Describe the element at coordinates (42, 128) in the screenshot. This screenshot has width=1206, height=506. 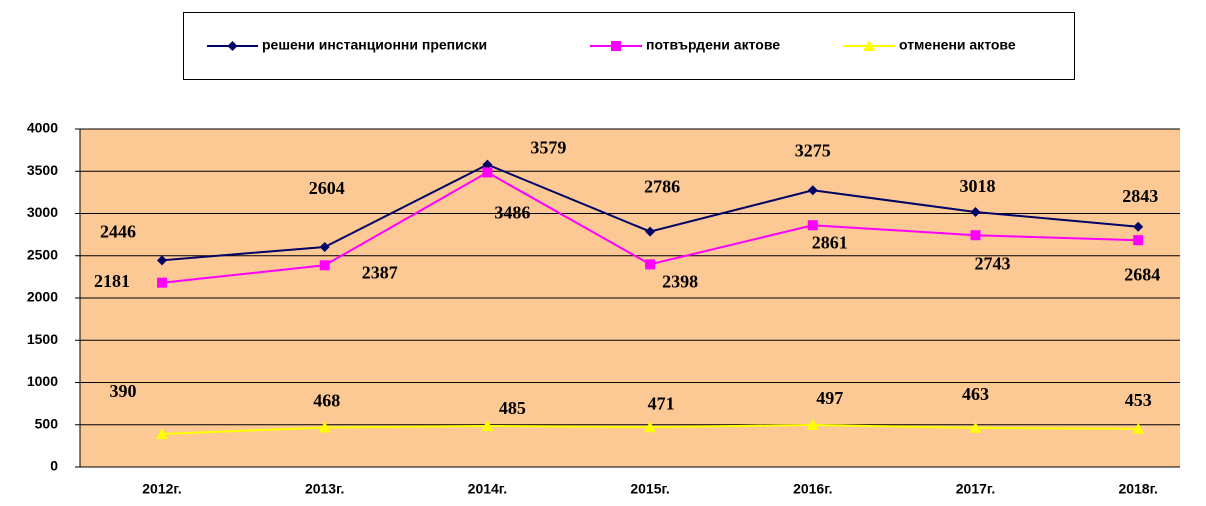
I see `y-tick-label: 4000` at that location.